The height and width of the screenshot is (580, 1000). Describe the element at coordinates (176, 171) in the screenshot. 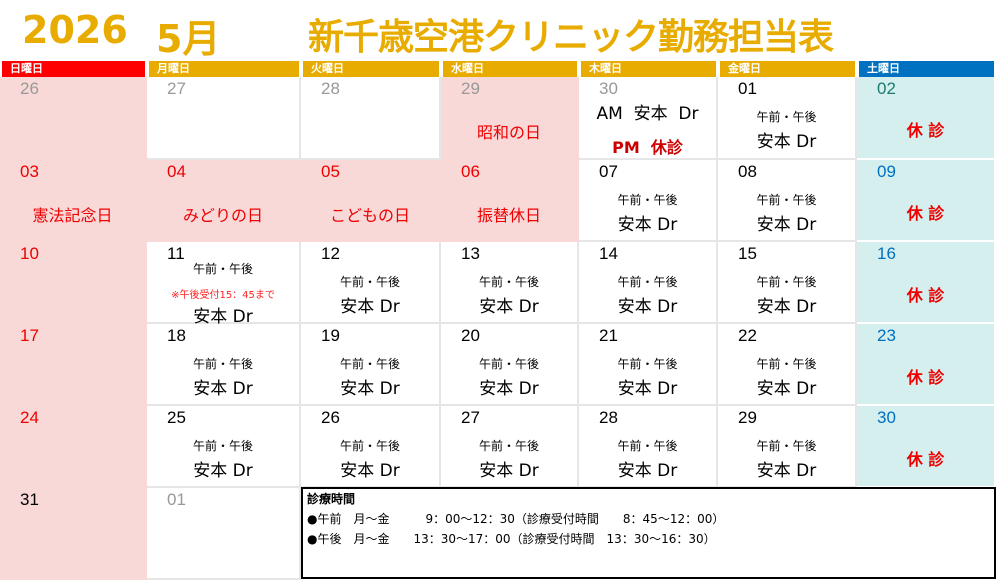

I see `day-number: 04` at that location.